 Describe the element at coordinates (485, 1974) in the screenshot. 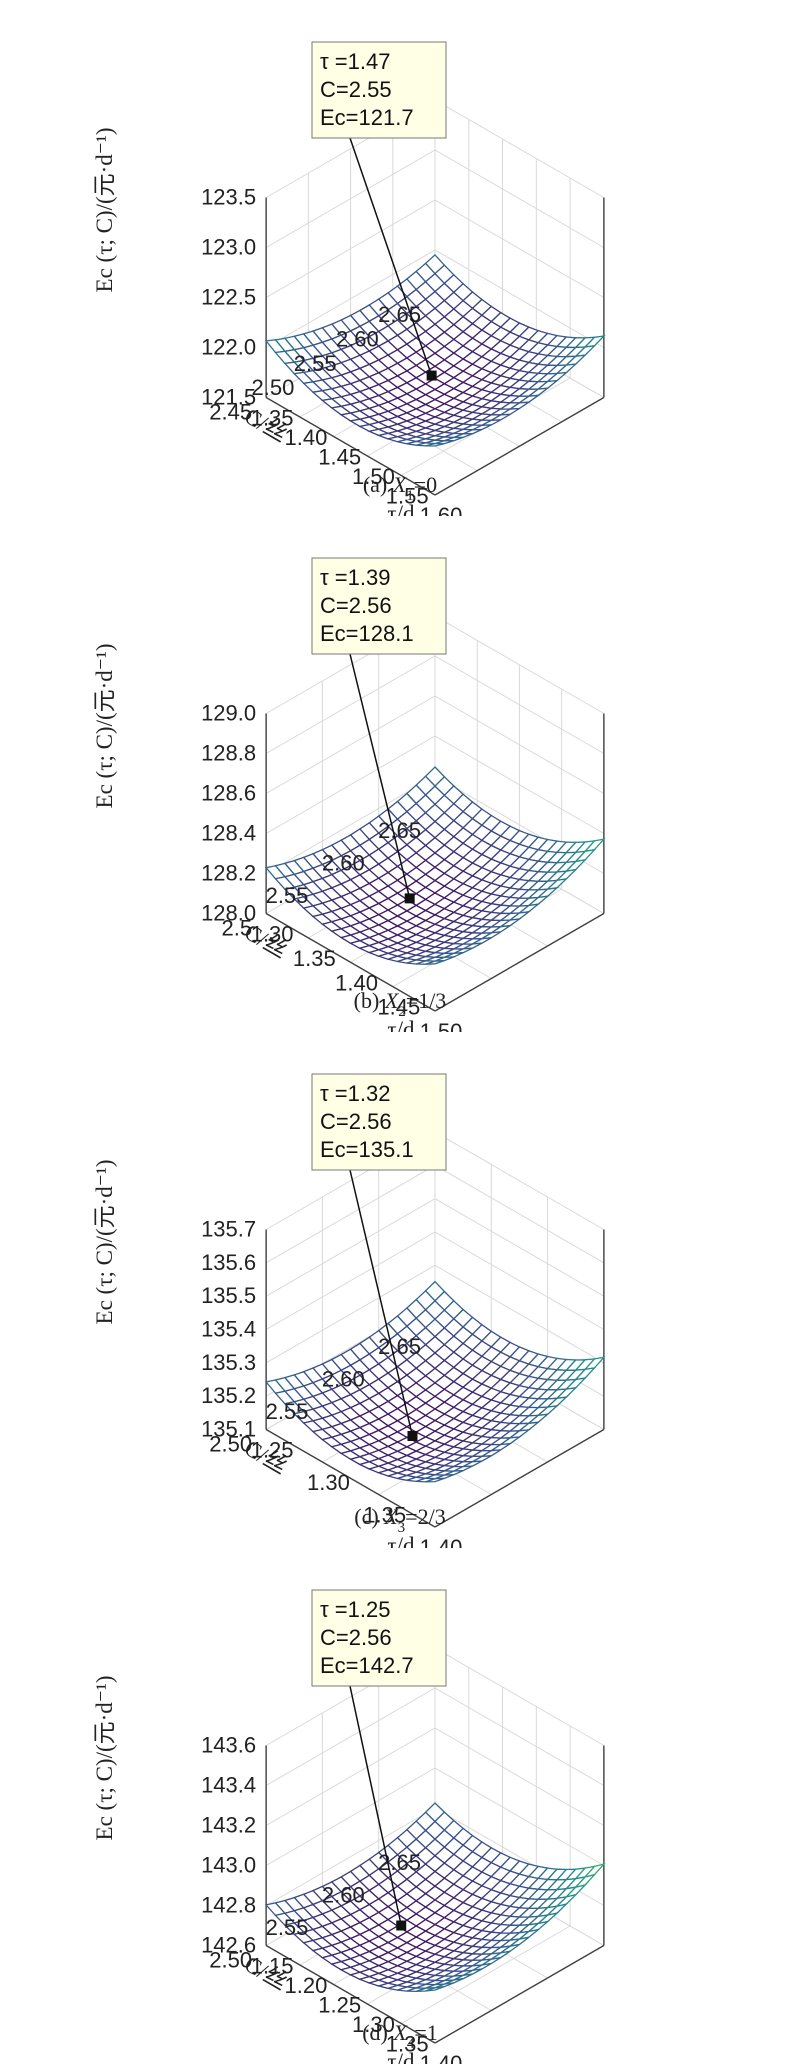

I see `gridline-x` at that location.